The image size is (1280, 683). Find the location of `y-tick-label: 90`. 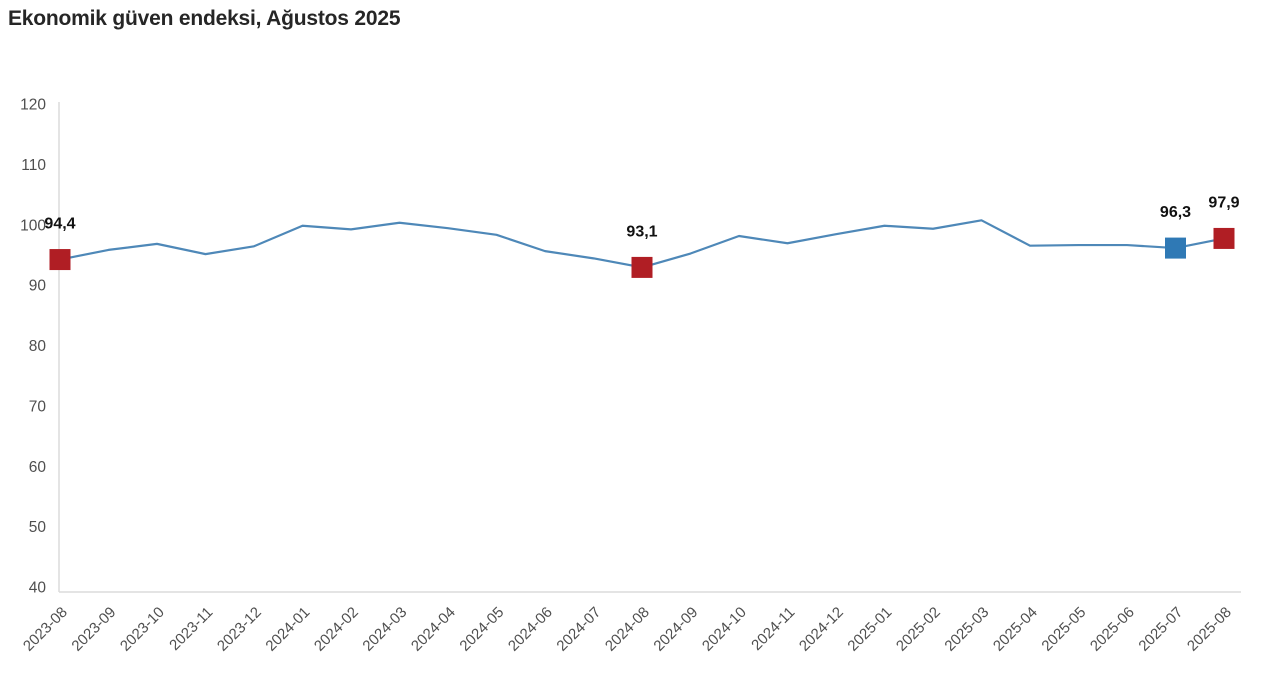

y-tick-label: 90 is located at coordinates (38, 286).